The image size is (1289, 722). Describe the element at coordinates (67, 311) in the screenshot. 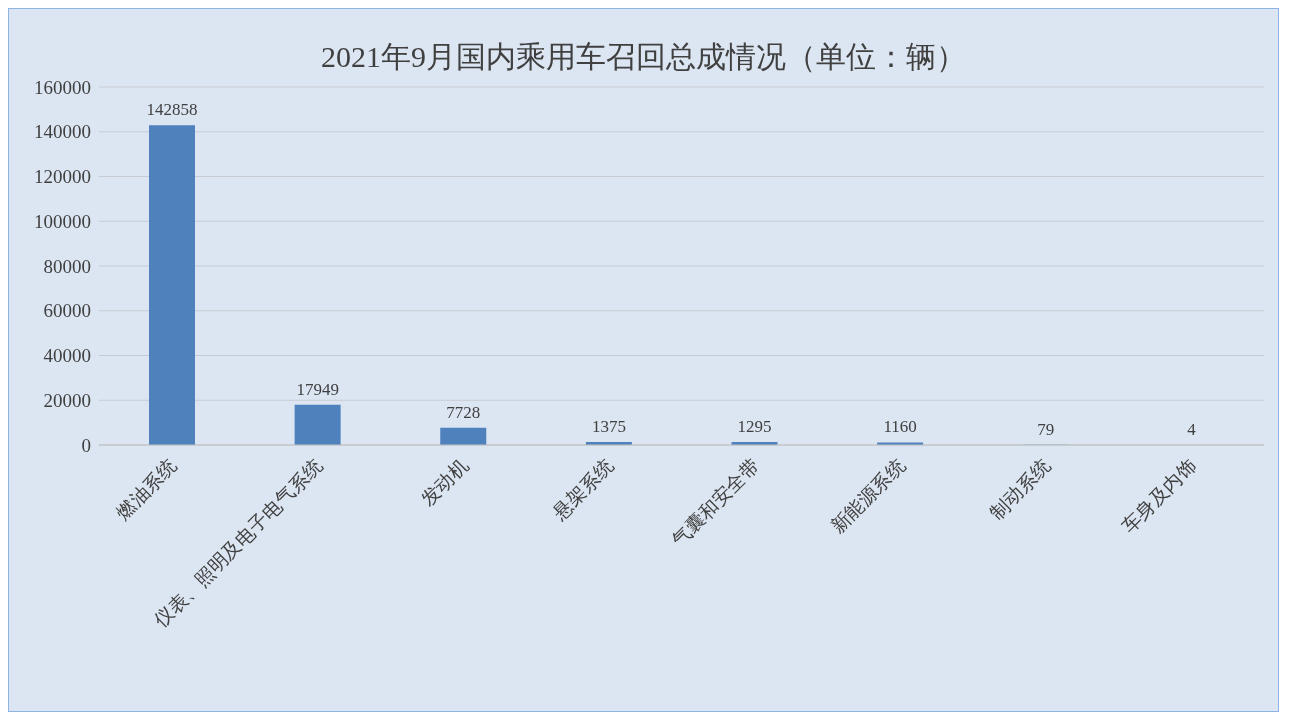

I see `y-tick-label: 60000` at that location.